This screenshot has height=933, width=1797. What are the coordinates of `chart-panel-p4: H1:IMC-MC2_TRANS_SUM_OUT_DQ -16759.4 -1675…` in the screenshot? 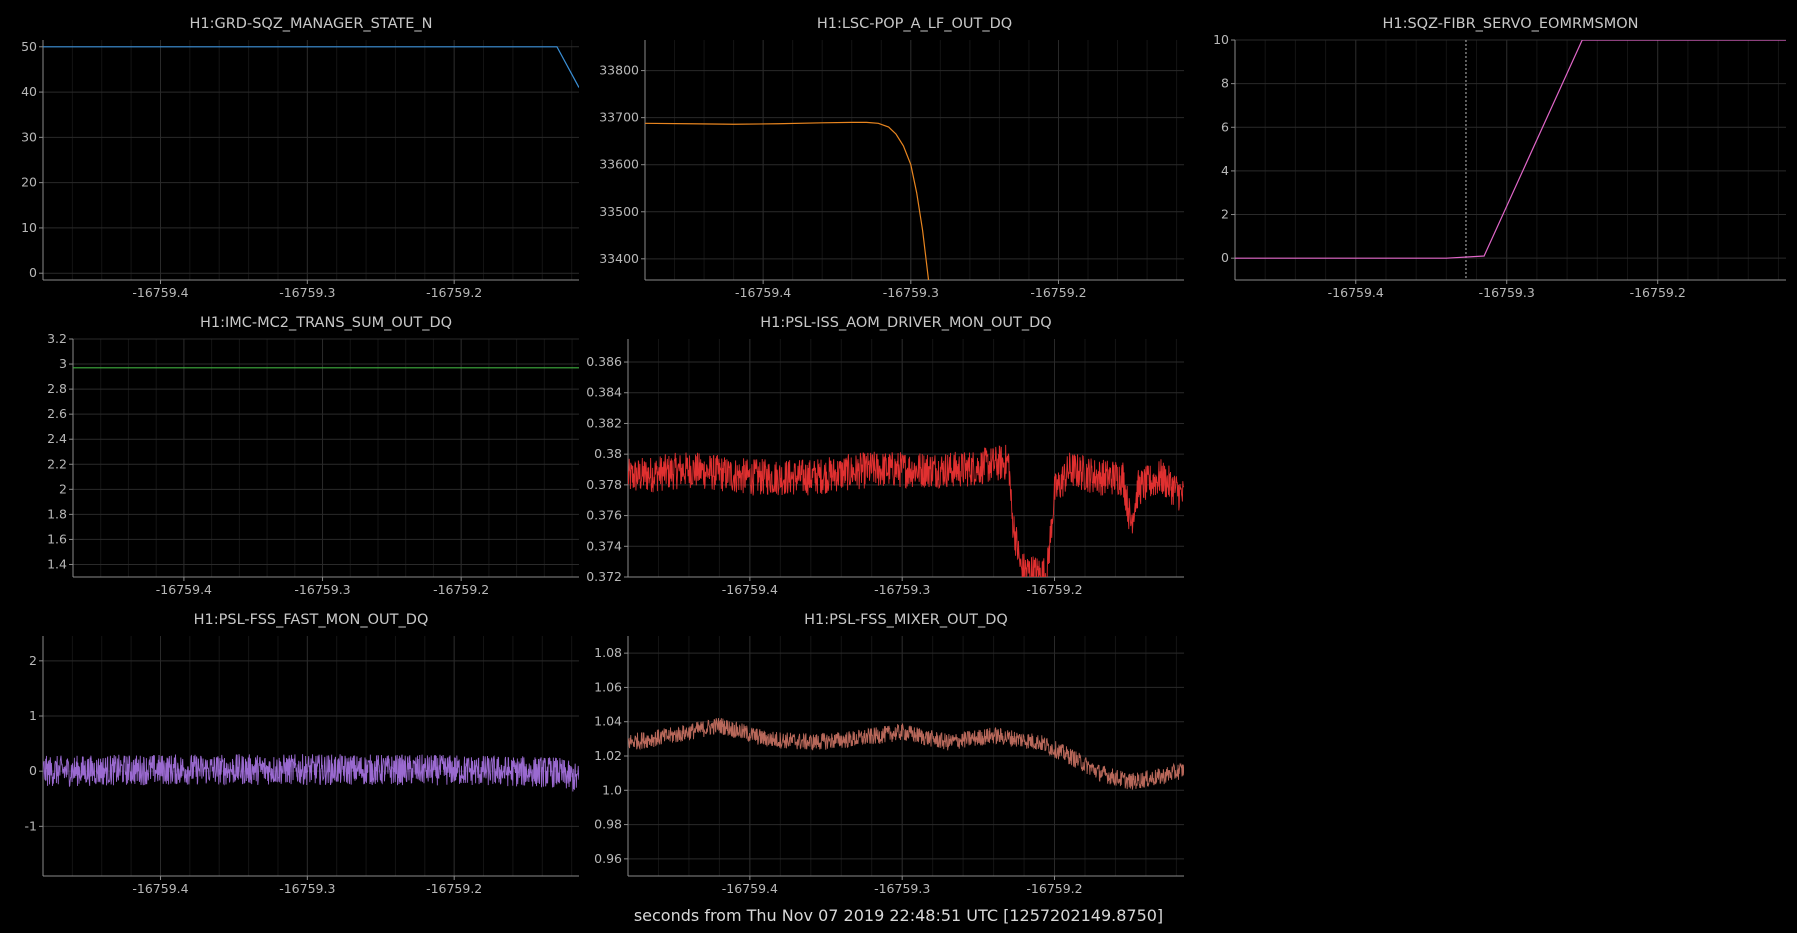 It's located at (313, 456).